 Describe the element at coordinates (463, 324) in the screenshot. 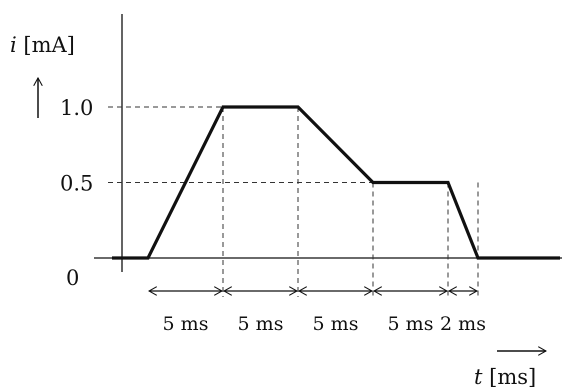

I see `interval-label: 2 ms` at that location.